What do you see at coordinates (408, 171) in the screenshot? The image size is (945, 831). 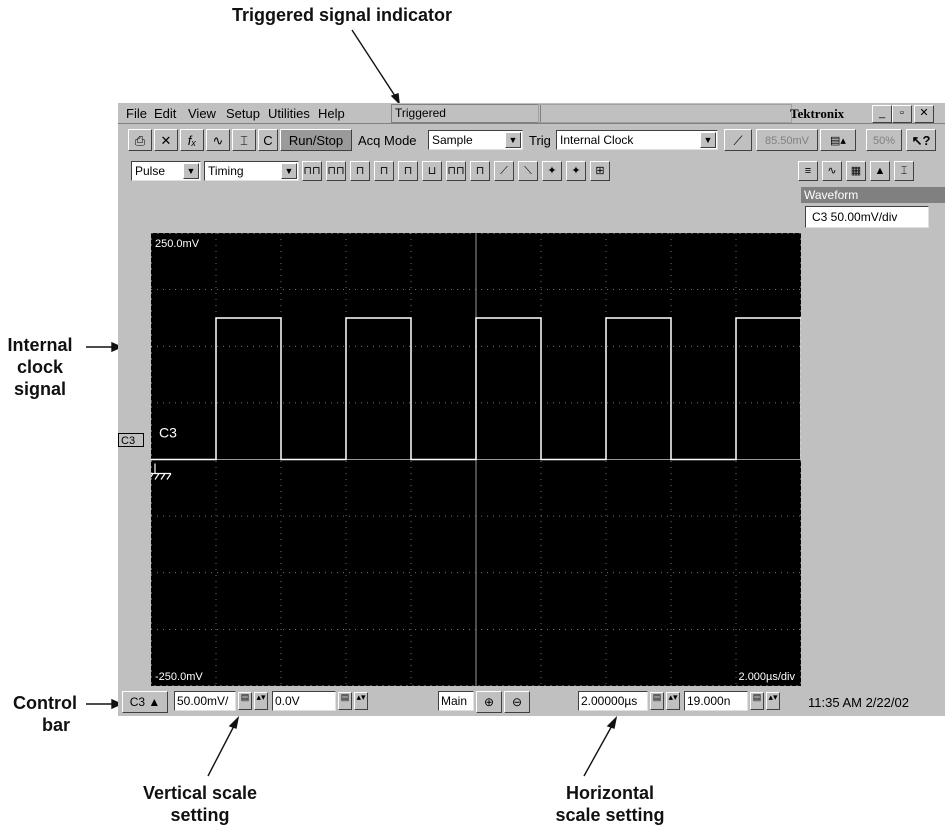 I see `pos-duty-meas-icon: ⊓` at bounding box center [408, 171].